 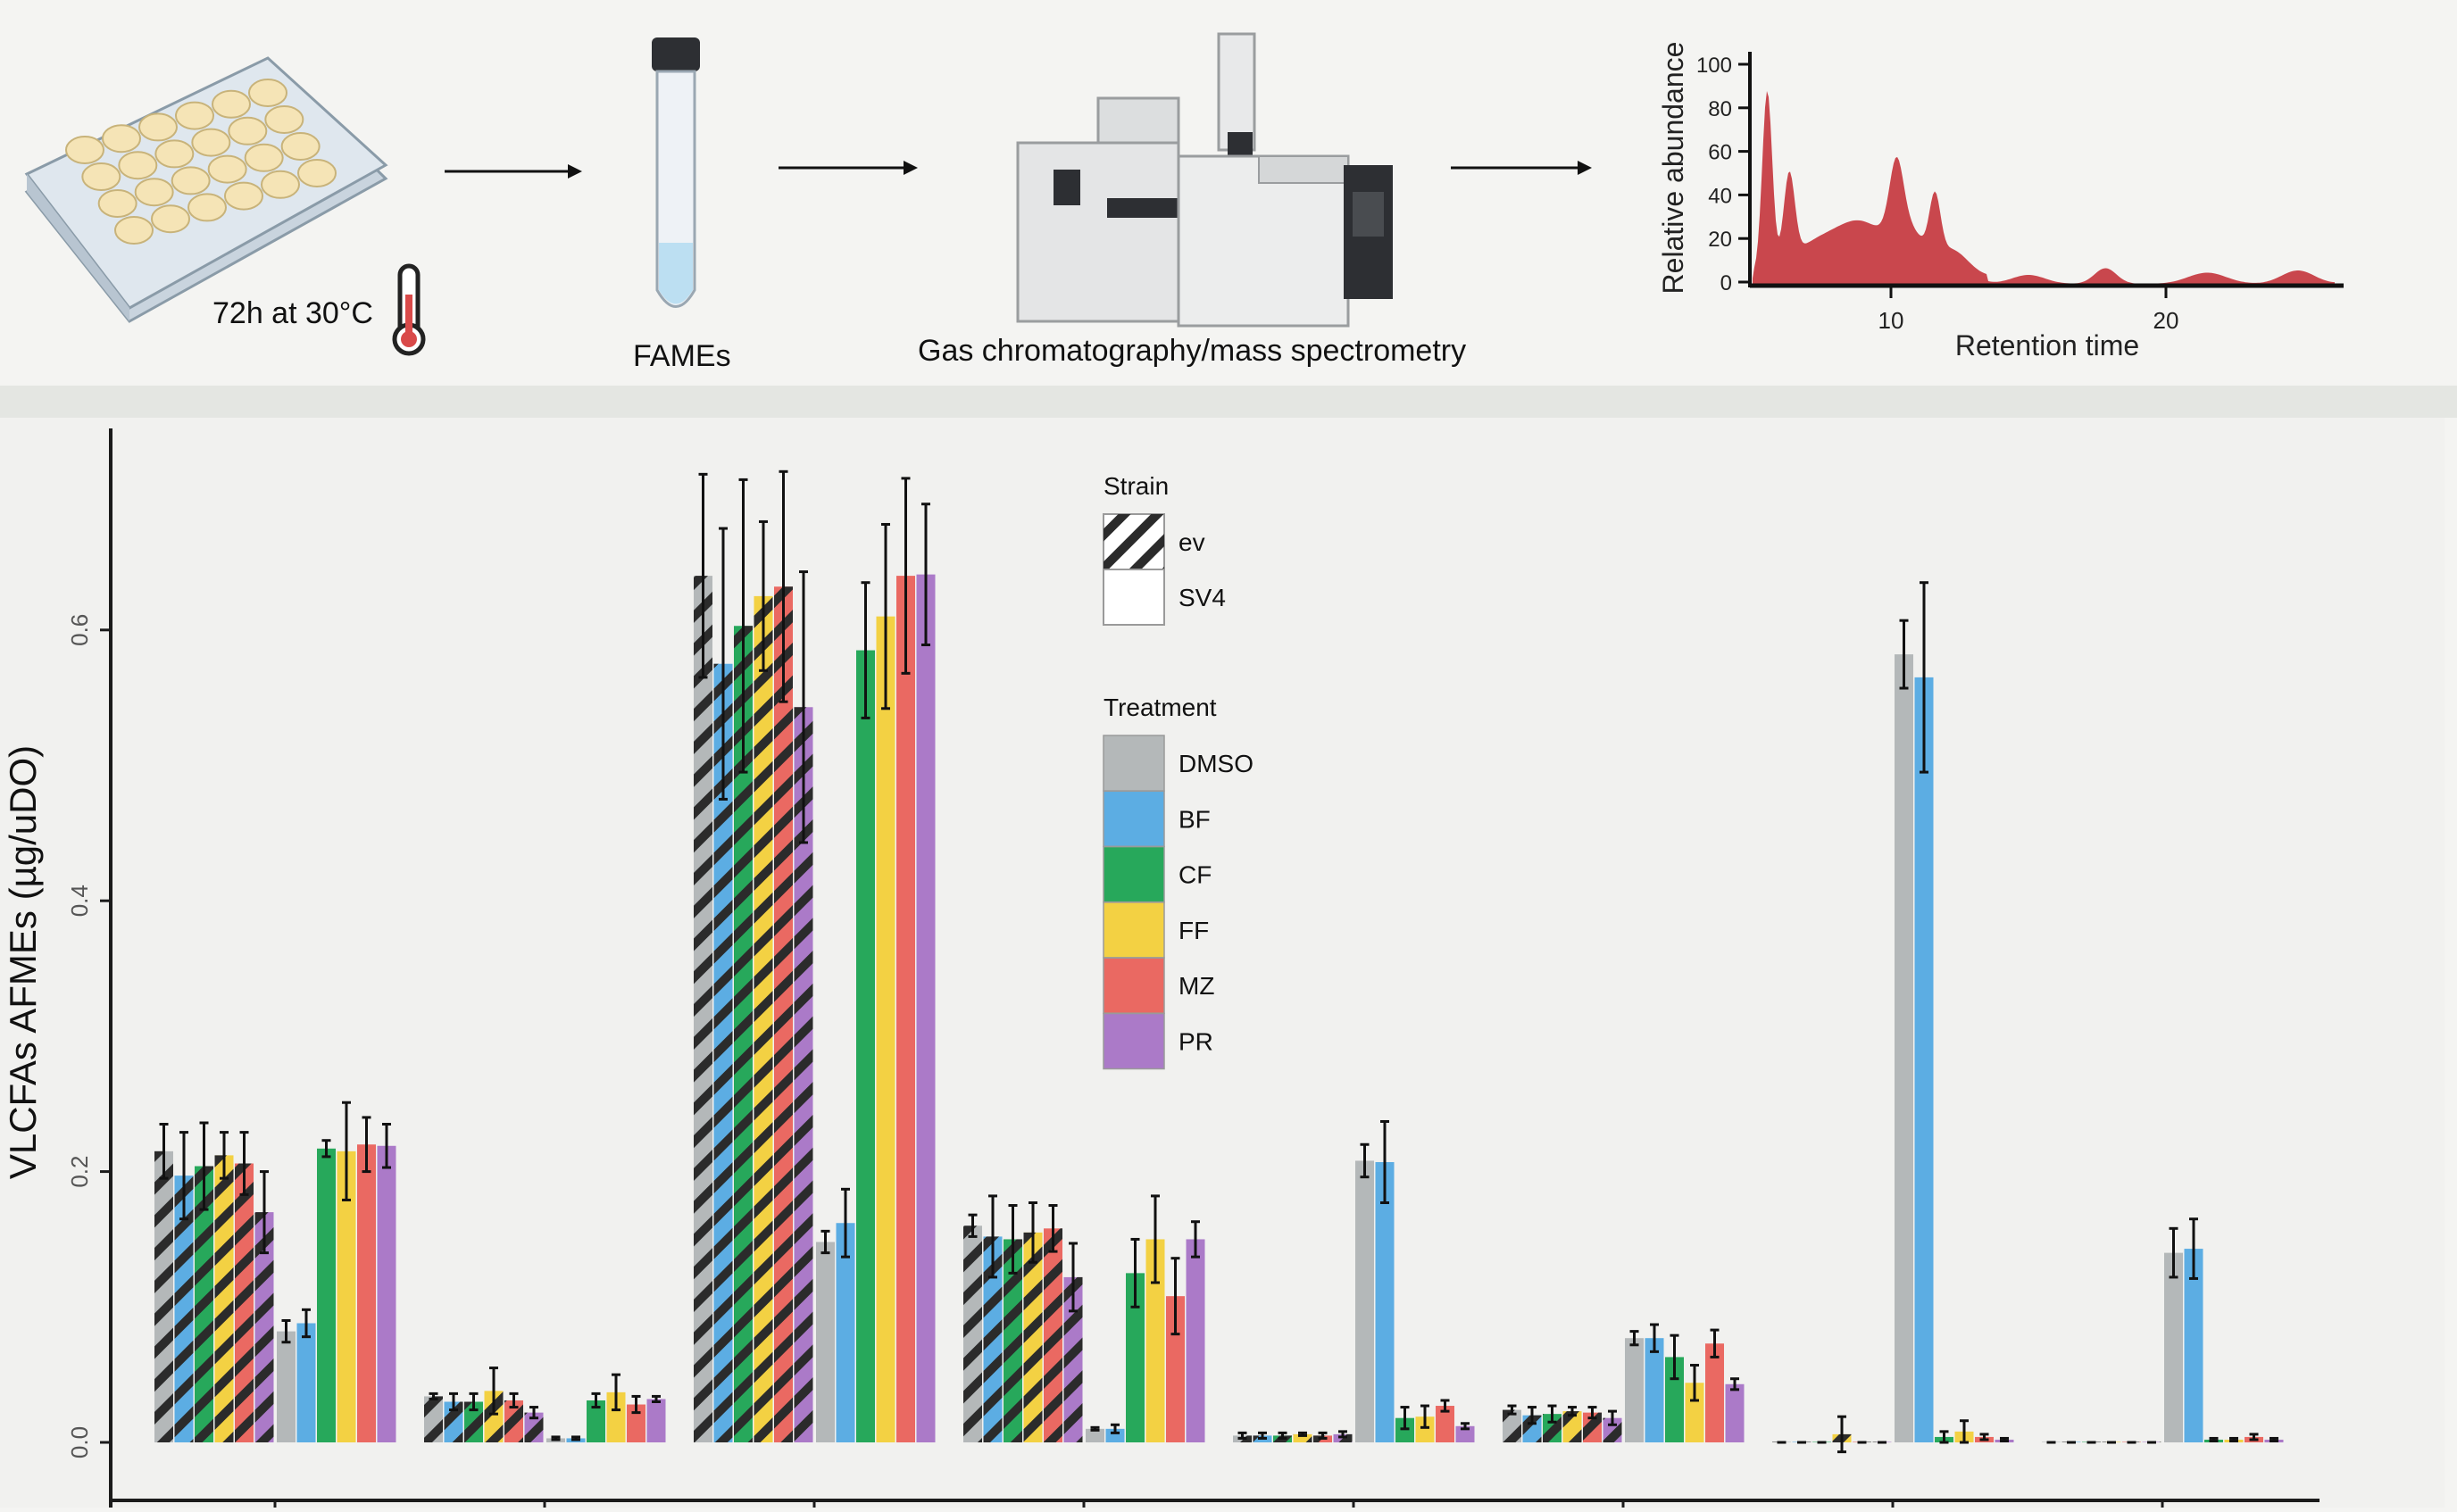 I want to click on chromatogram-x-ticks: 10 20, so click(x=2028, y=310).